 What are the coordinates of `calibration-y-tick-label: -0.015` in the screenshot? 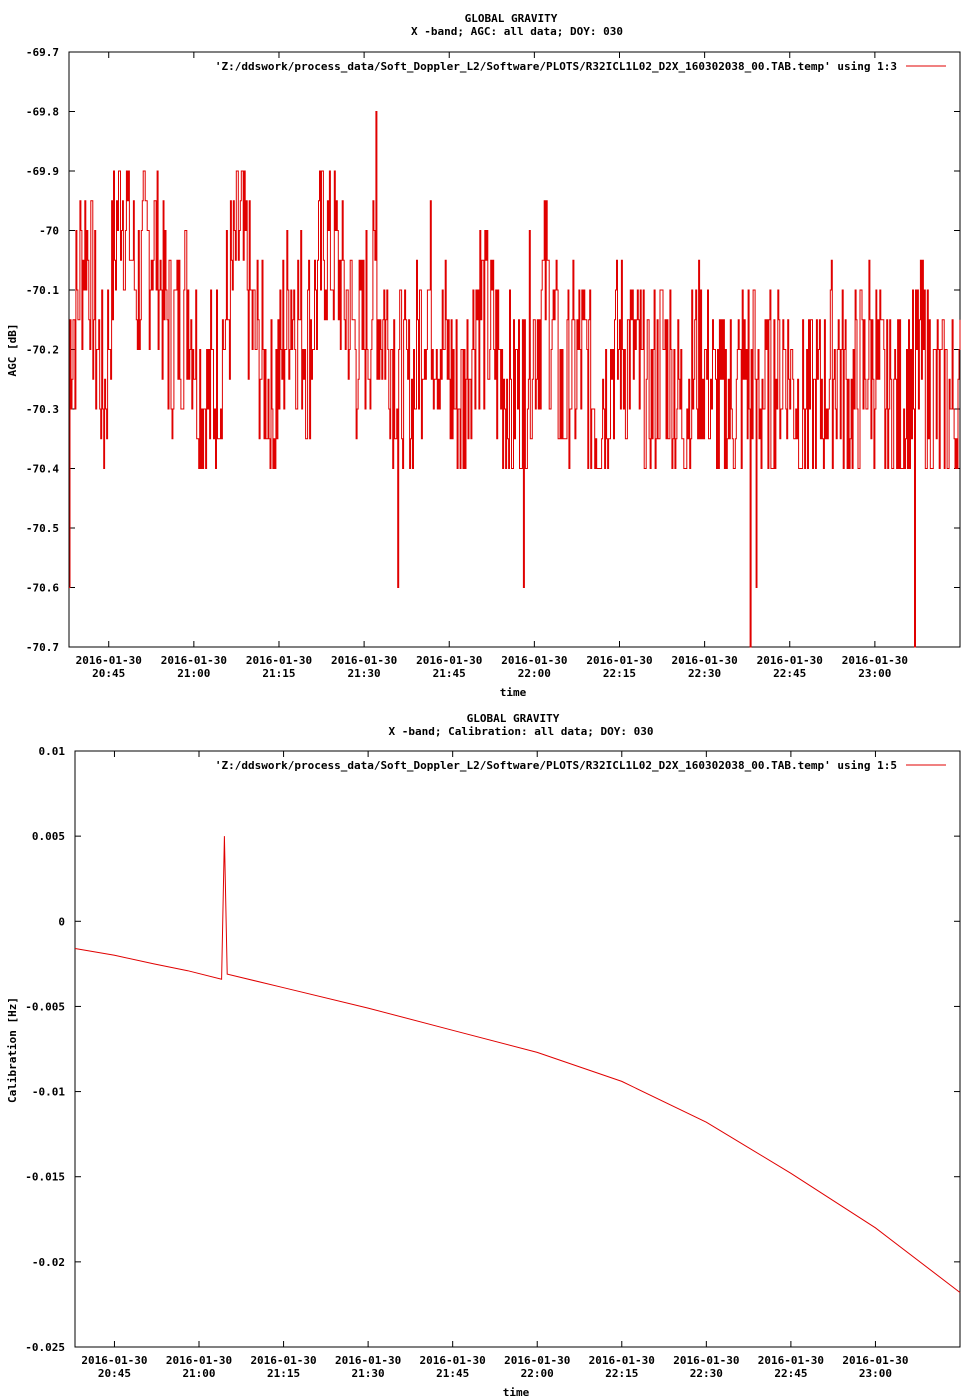 It's located at (45, 1177).